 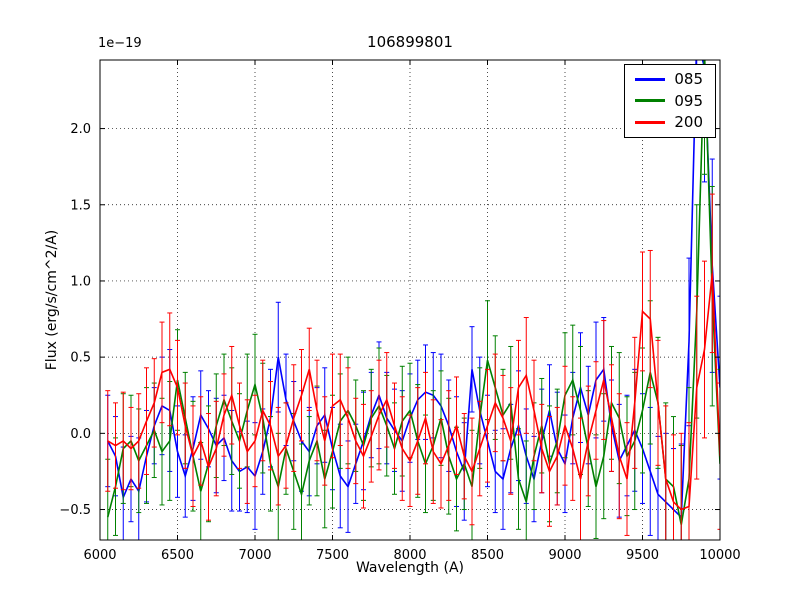 What do you see at coordinates (332, 555) in the screenshot?
I see `x-tick-label: 7500` at bounding box center [332, 555].